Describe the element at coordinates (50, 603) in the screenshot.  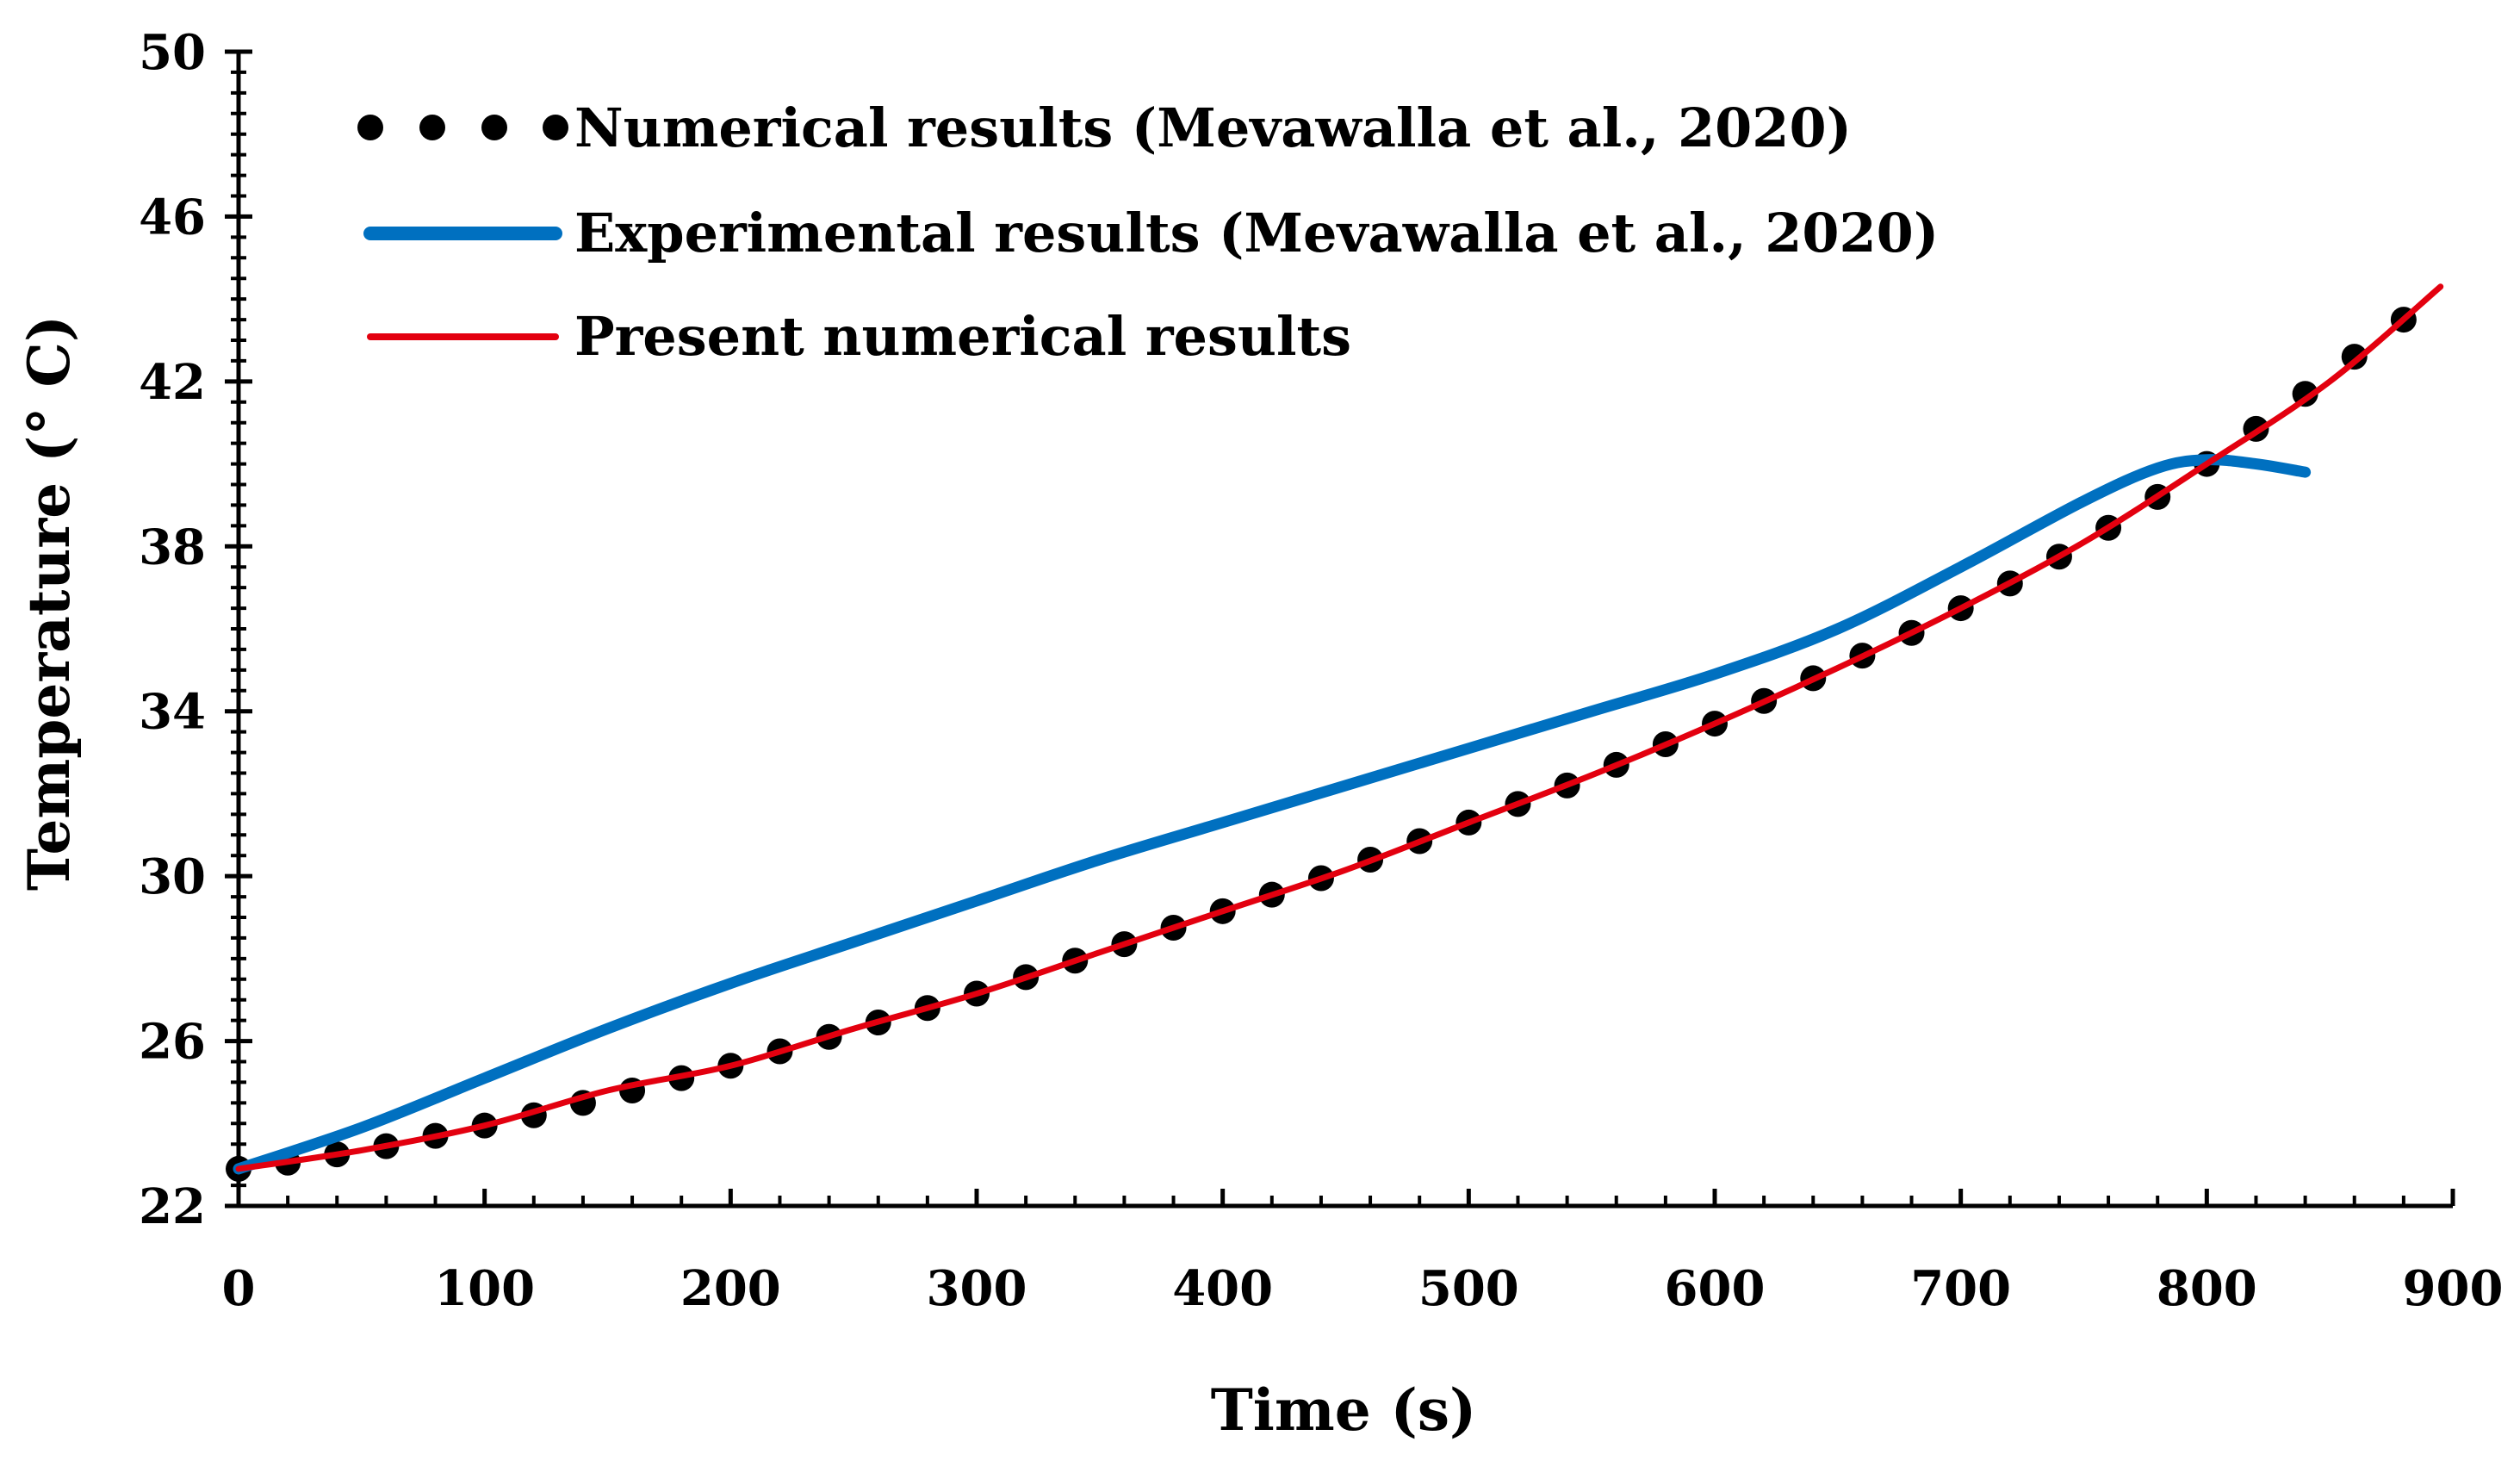
I see `y-axis-title: Temperature (° C)` at that location.